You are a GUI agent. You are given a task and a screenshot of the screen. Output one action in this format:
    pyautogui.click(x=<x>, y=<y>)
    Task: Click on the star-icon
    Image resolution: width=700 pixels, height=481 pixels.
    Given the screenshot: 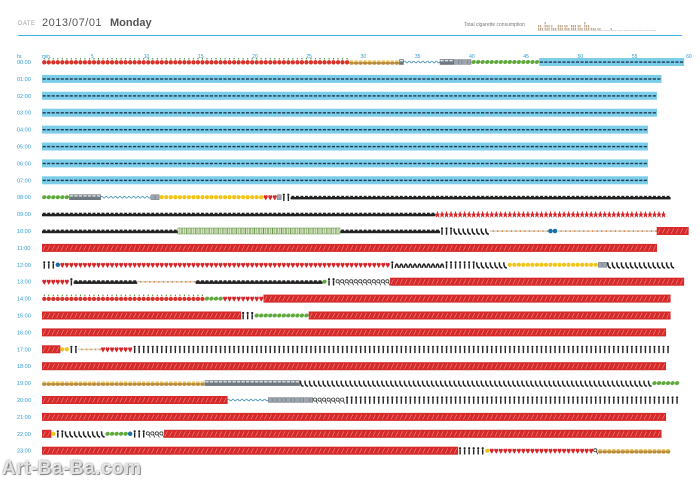 What is the action you would take?
    pyautogui.click(x=582, y=214)
    